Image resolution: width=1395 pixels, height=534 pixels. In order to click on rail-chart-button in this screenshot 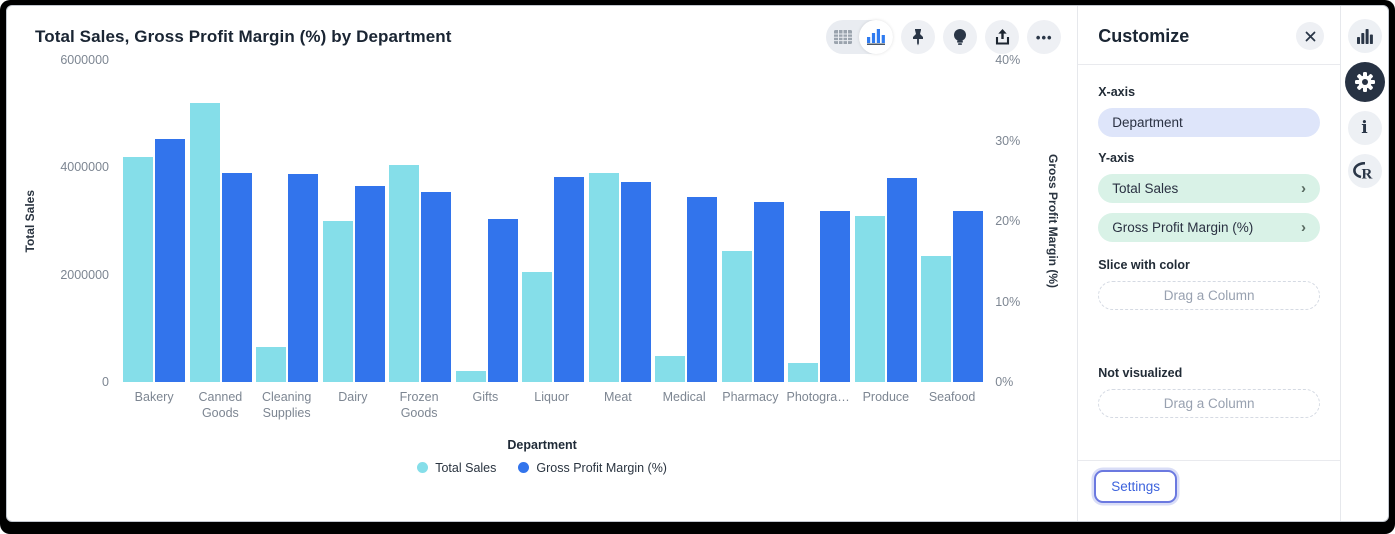, I will do `click(1364, 36)`.